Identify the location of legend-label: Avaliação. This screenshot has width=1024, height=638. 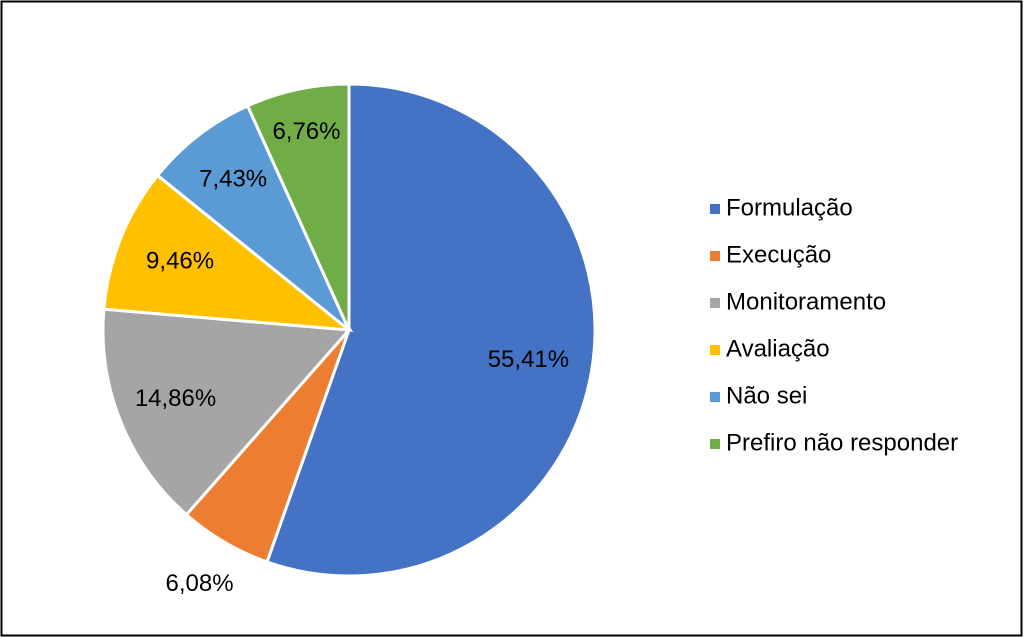
(778, 348).